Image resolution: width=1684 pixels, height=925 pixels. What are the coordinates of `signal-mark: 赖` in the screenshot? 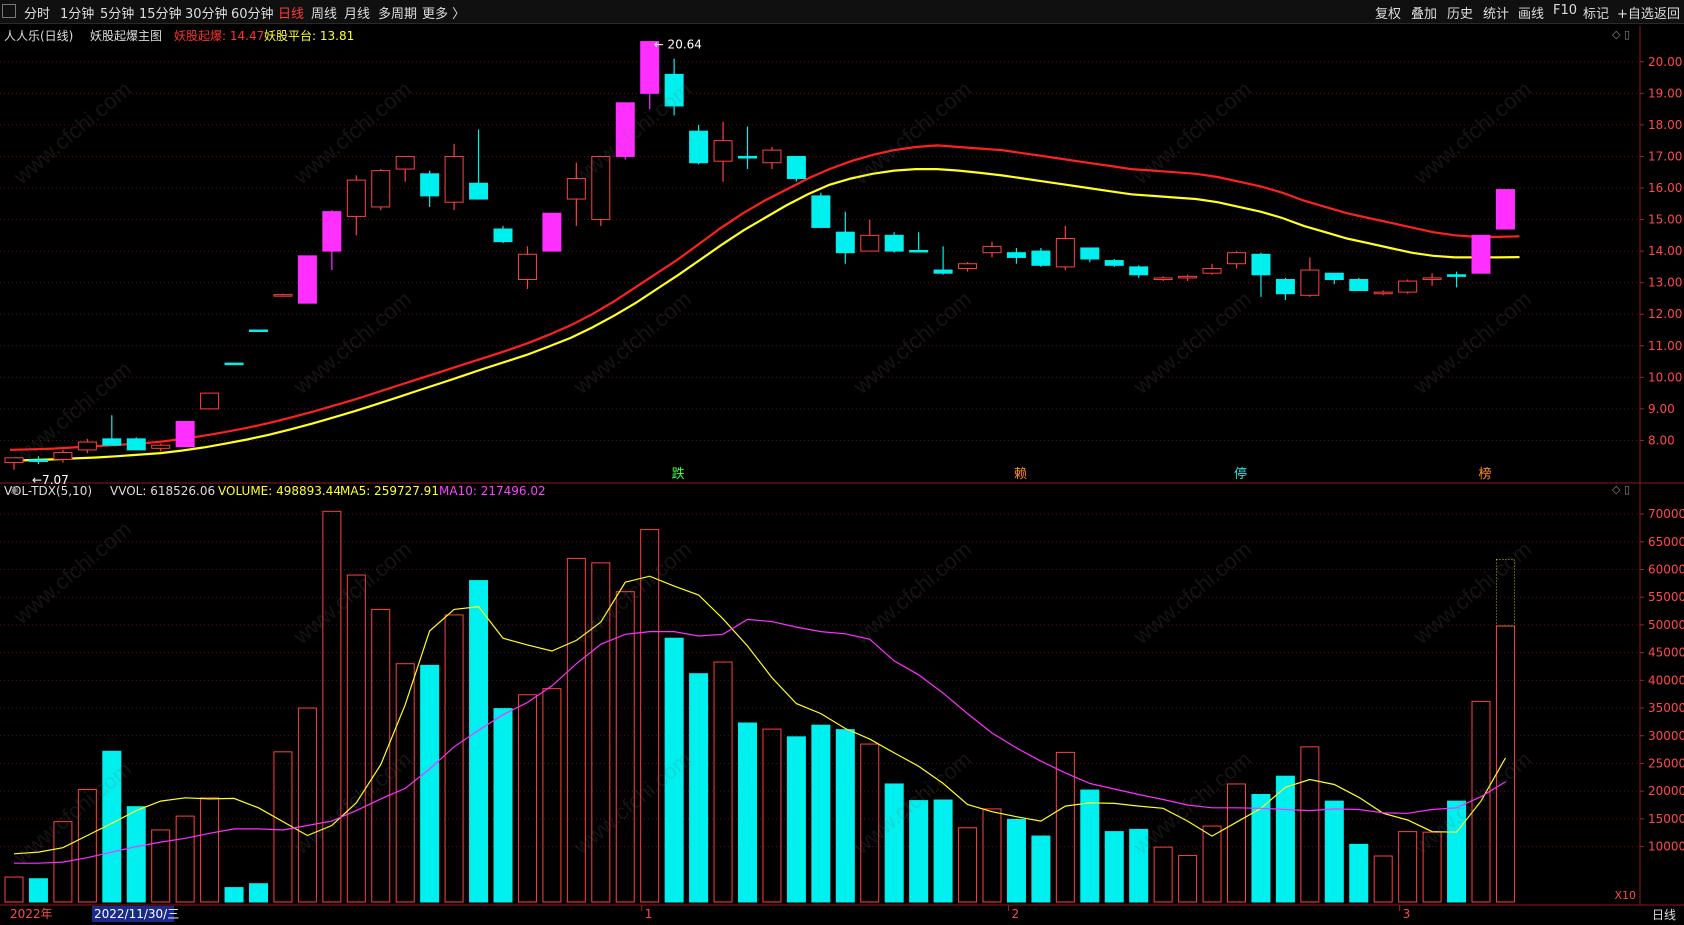 It's located at (1020, 474).